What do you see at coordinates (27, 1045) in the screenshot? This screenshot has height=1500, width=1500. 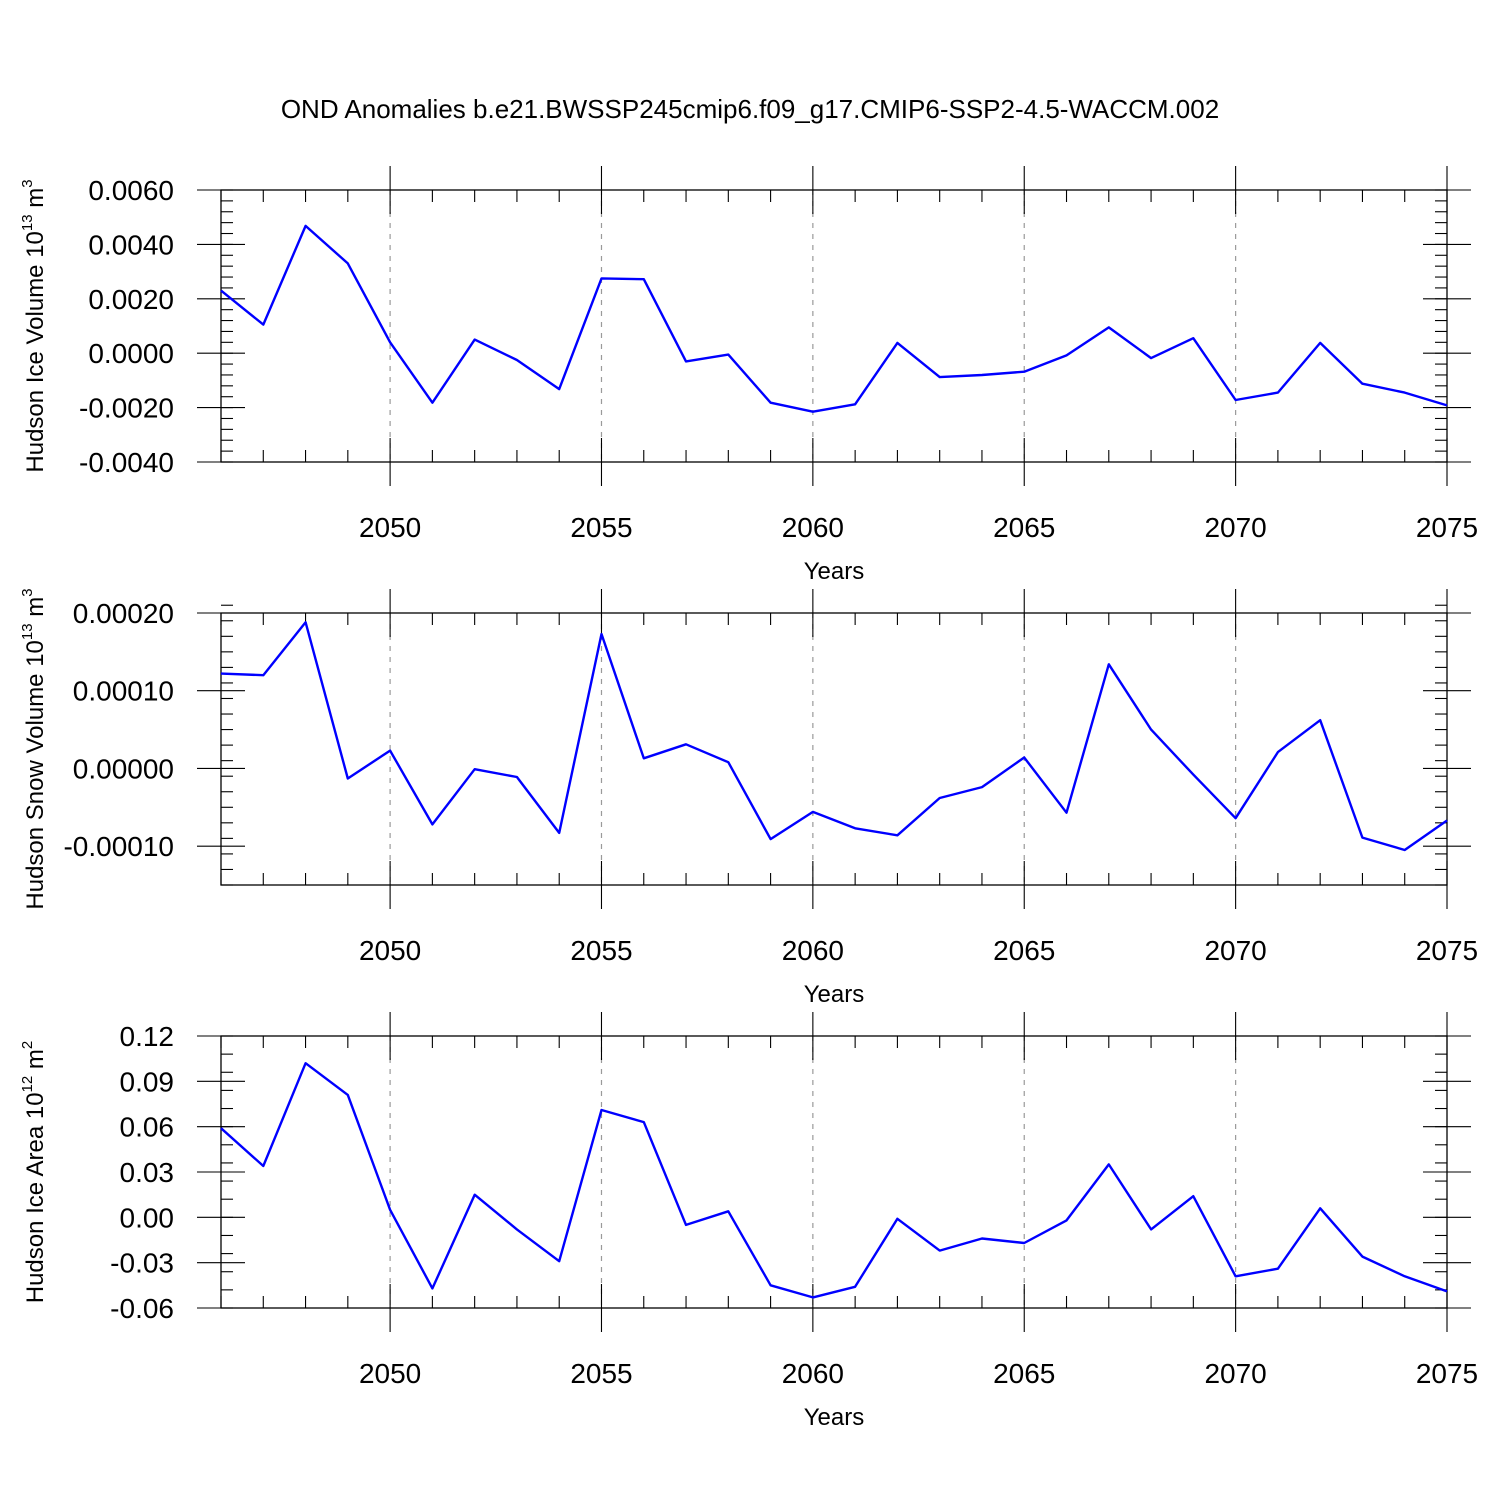 I see `y-axis-title-unit-exp: 2` at bounding box center [27, 1045].